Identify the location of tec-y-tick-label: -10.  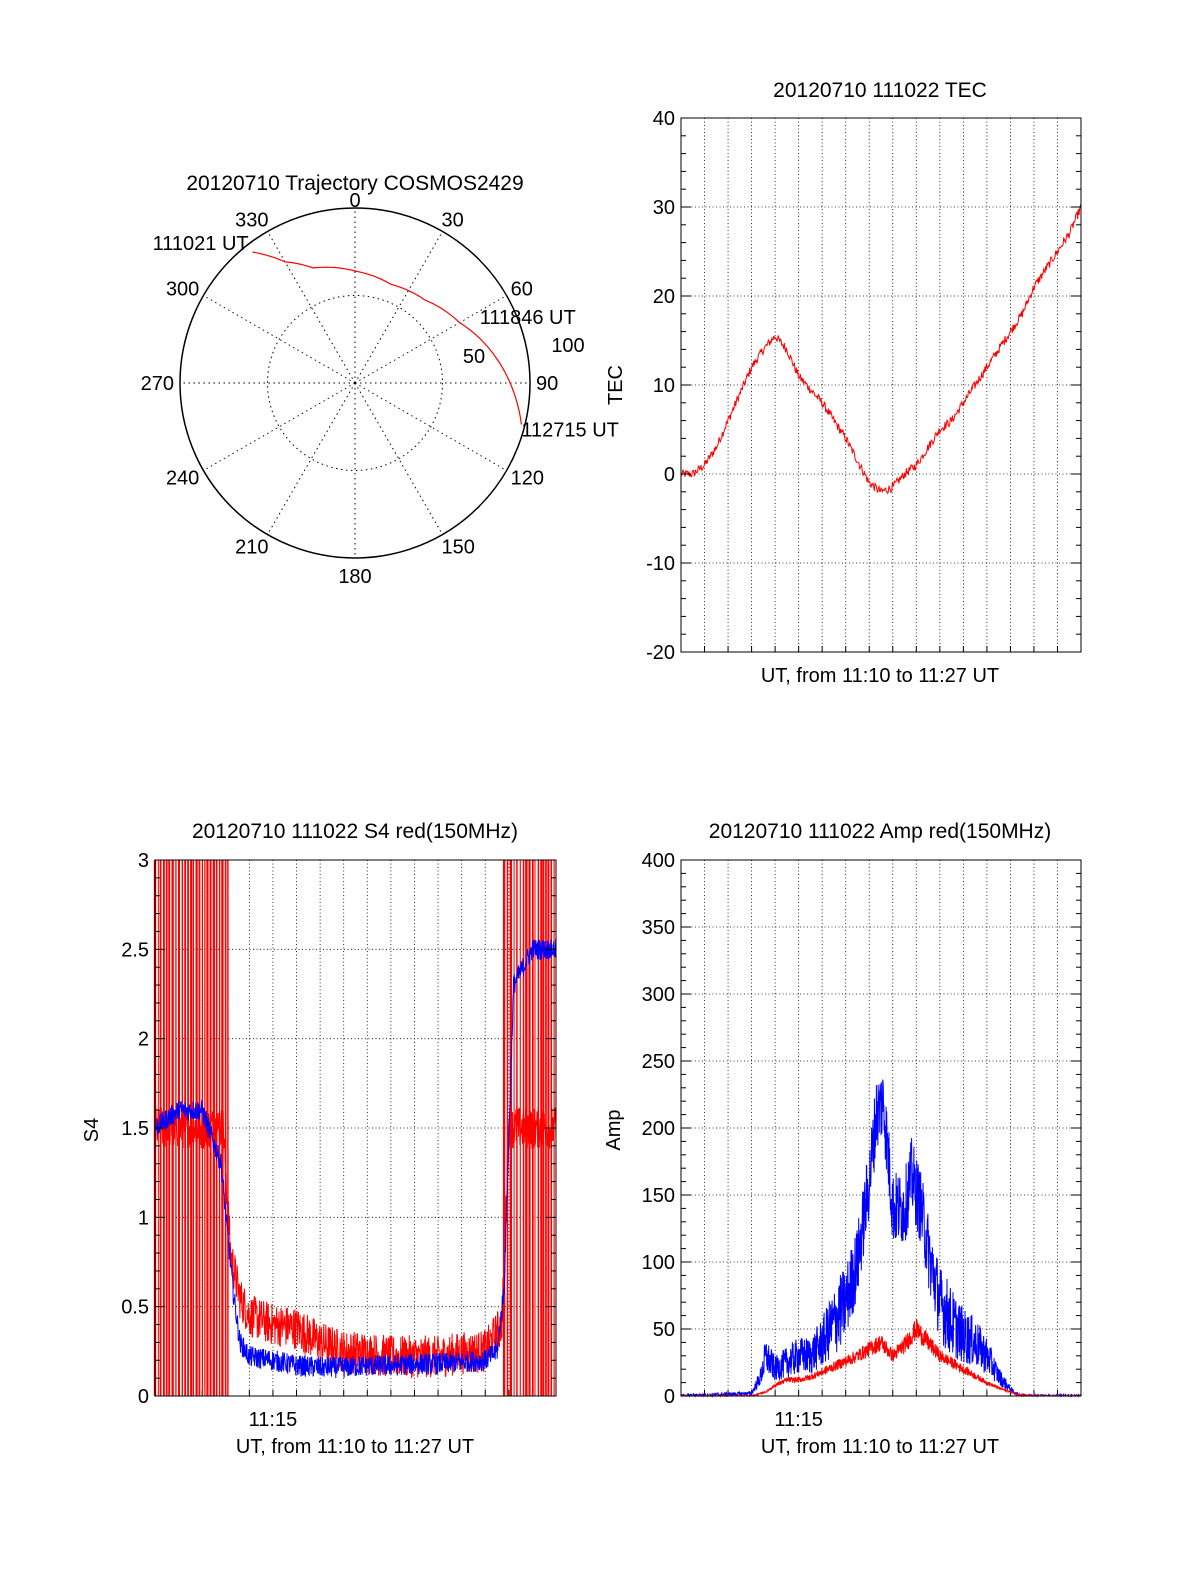
(660, 564).